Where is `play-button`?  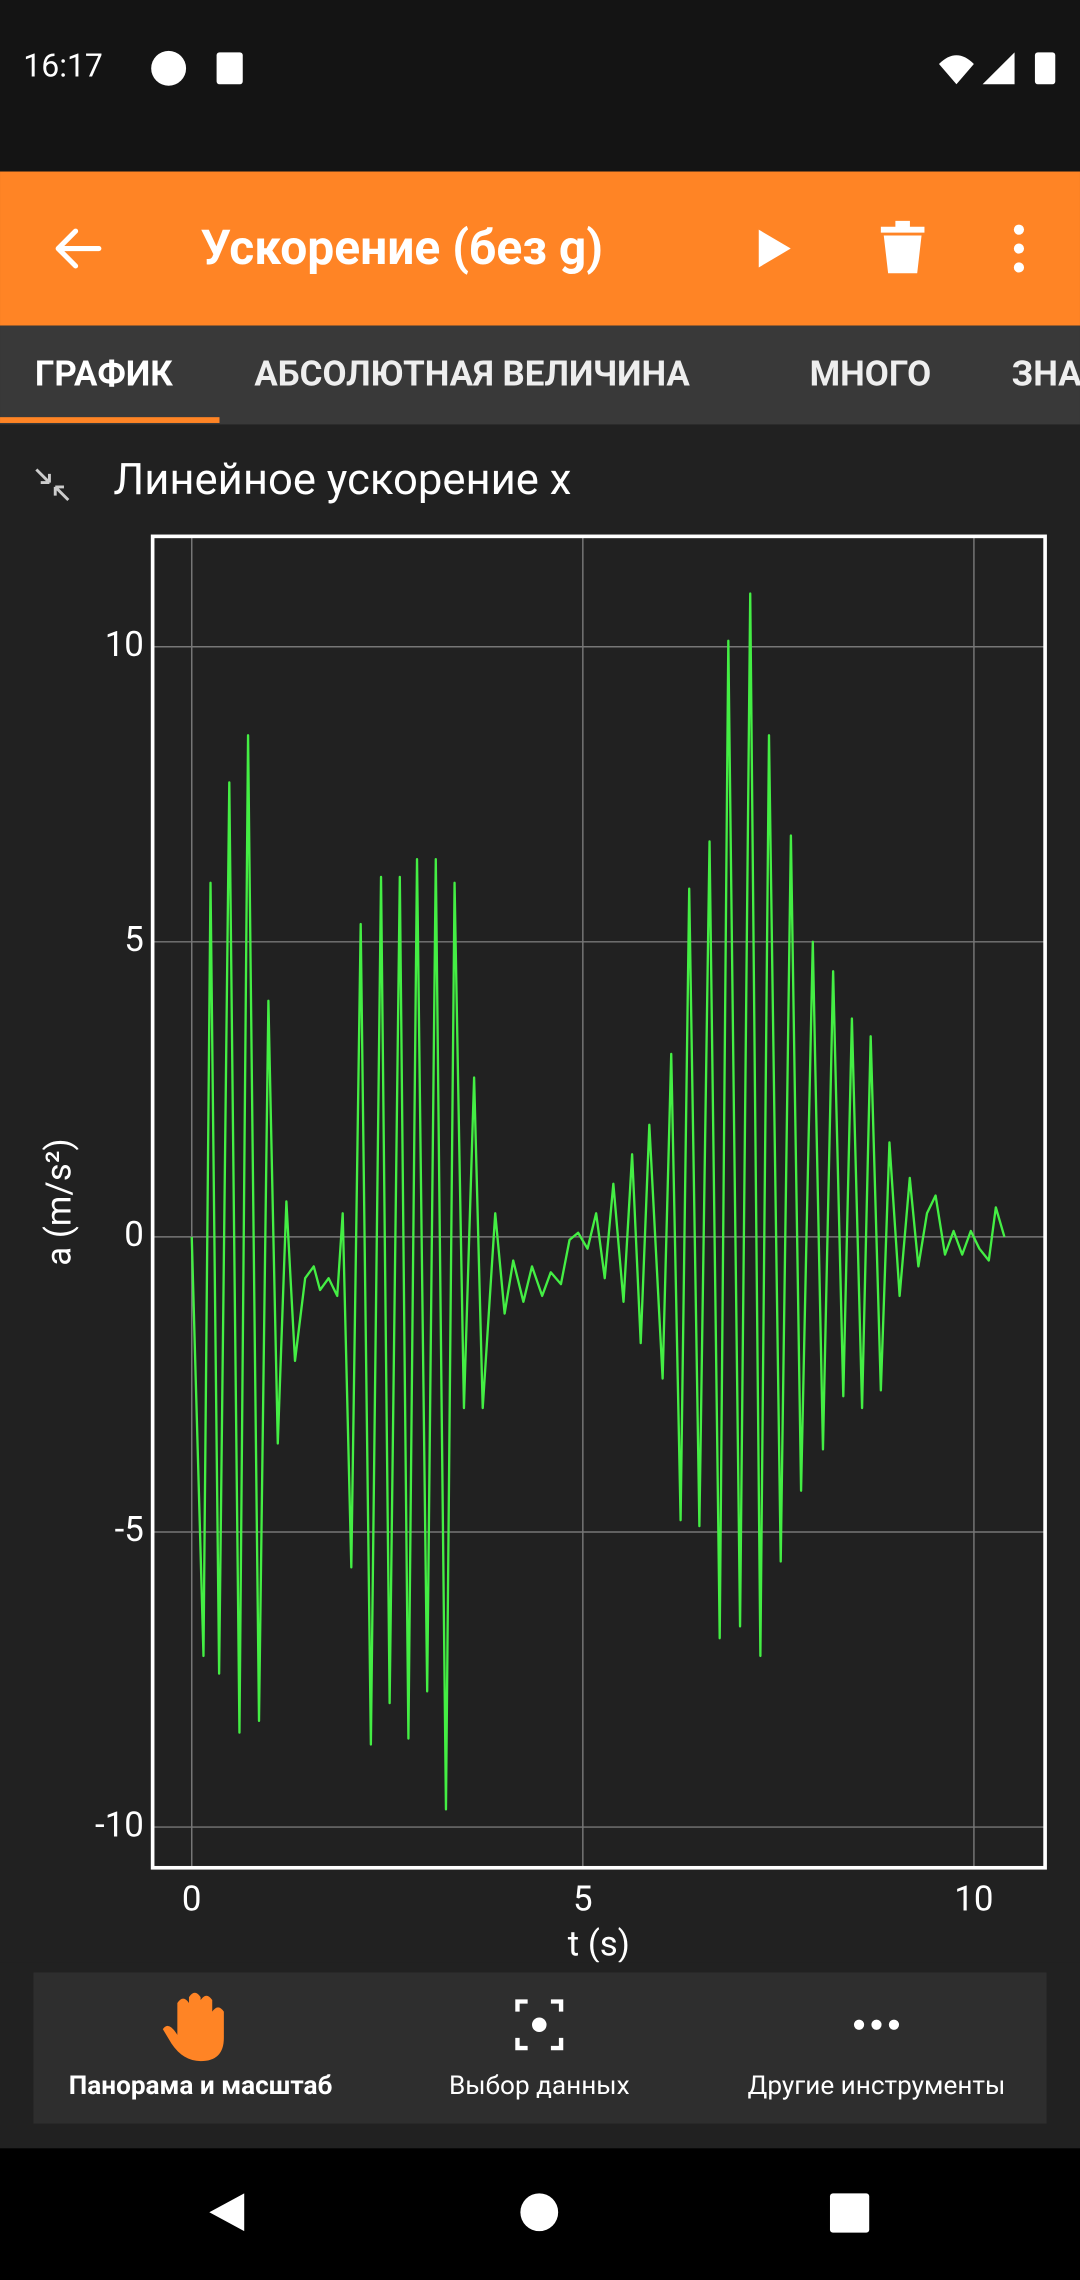 play-button is located at coordinates (774, 248).